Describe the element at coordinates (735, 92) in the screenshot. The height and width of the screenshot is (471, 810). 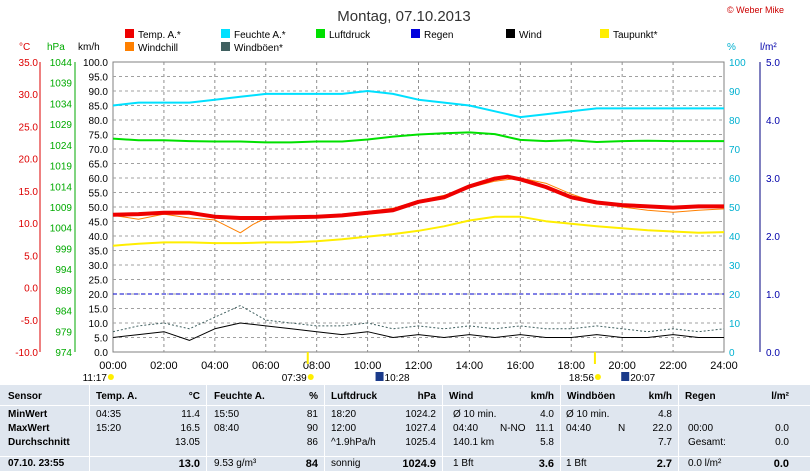
I see `humidity-tick-label: 90` at that location.